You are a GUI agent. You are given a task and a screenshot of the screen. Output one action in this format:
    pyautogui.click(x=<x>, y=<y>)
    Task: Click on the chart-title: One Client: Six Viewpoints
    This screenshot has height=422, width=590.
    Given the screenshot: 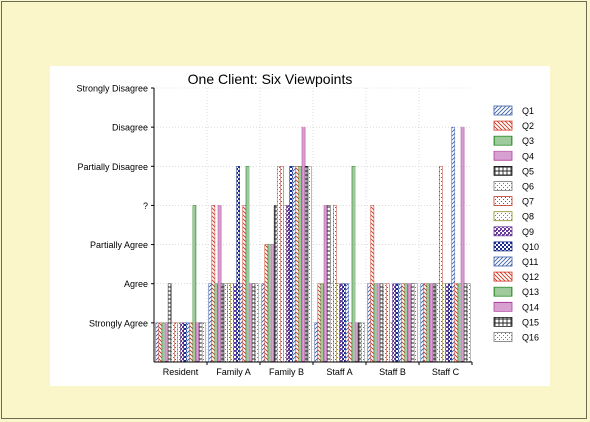 What is the action you would take?
    pyautogui.click(x=270, y=79)
    